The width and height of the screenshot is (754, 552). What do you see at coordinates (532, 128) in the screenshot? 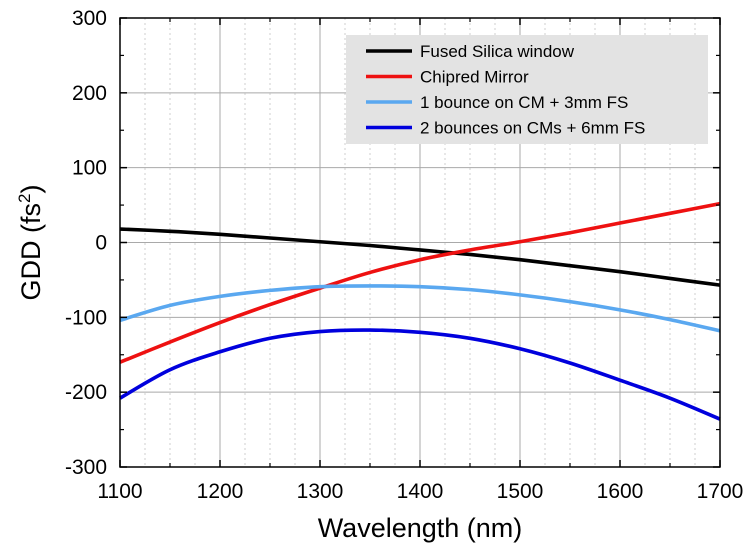
I see `legend-label: 2 bounces on CMs + 6mm FS` at bounding box center [532, 128].